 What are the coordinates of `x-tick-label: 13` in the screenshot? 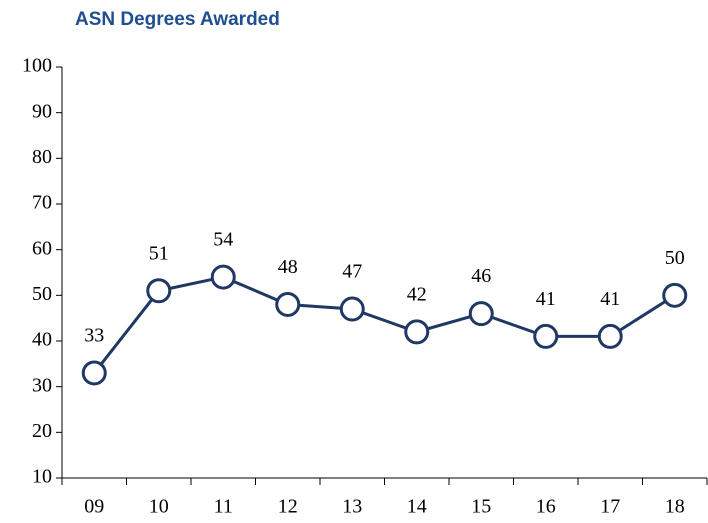 It's located at (352, 507).